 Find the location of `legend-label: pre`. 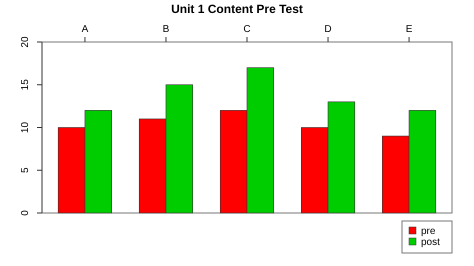

legend-label: pre is located at coordinates (428, 231).